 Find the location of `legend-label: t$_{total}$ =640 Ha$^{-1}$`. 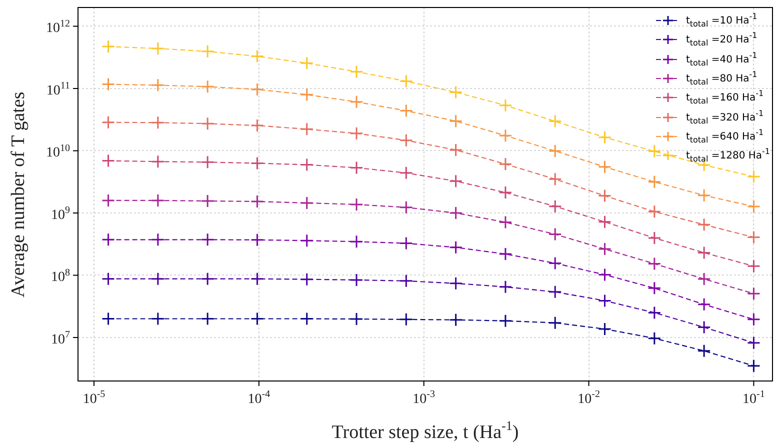

legend-label: t$_{total}$ =640 Ha$^{-1}$ is located at coordinates (725, 136).